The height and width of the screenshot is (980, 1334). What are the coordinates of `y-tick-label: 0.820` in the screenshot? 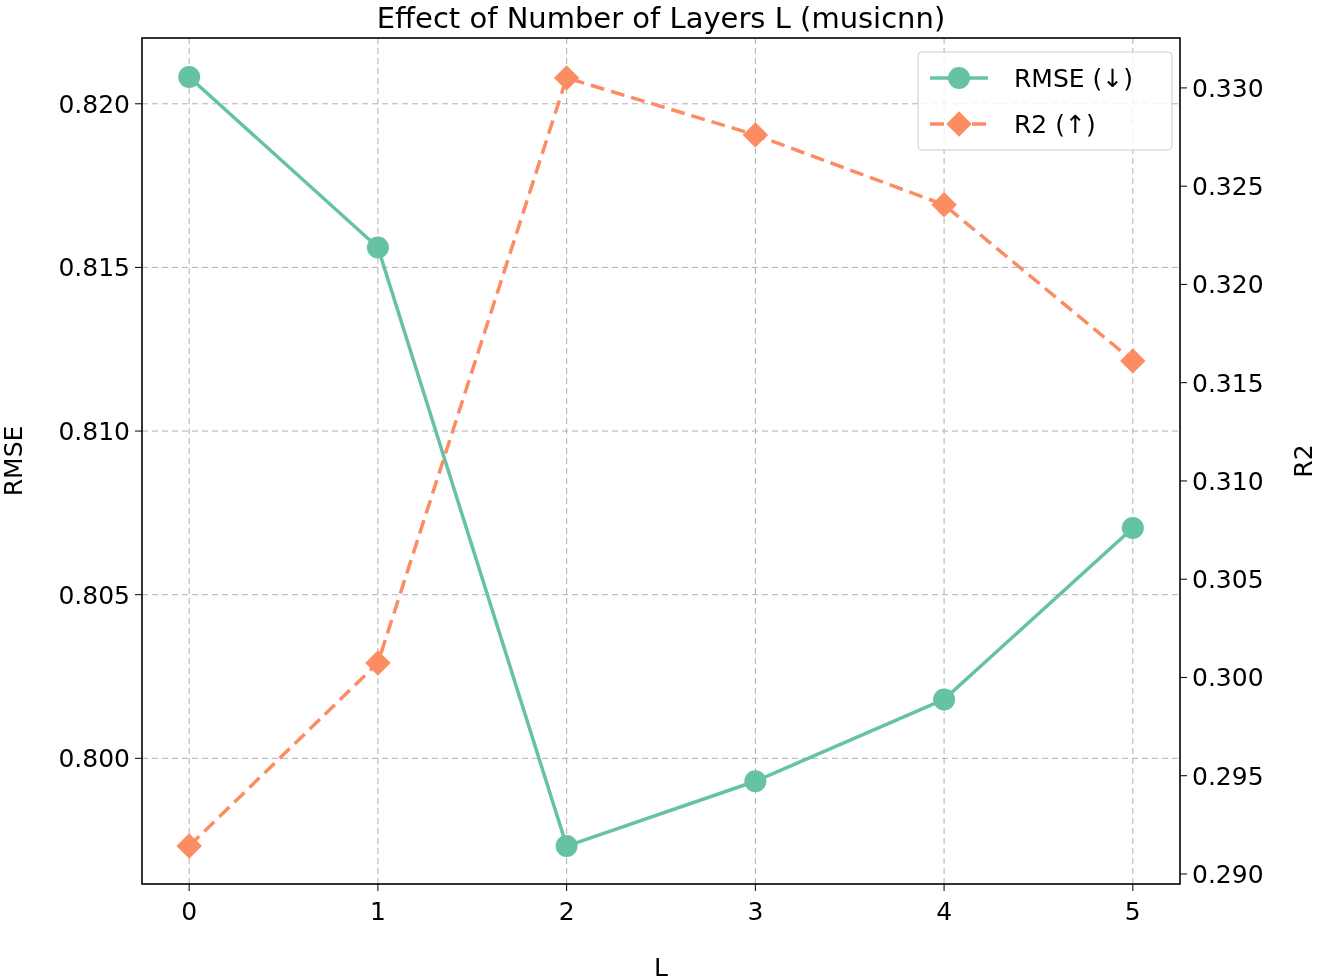 It's located at (94, 104).